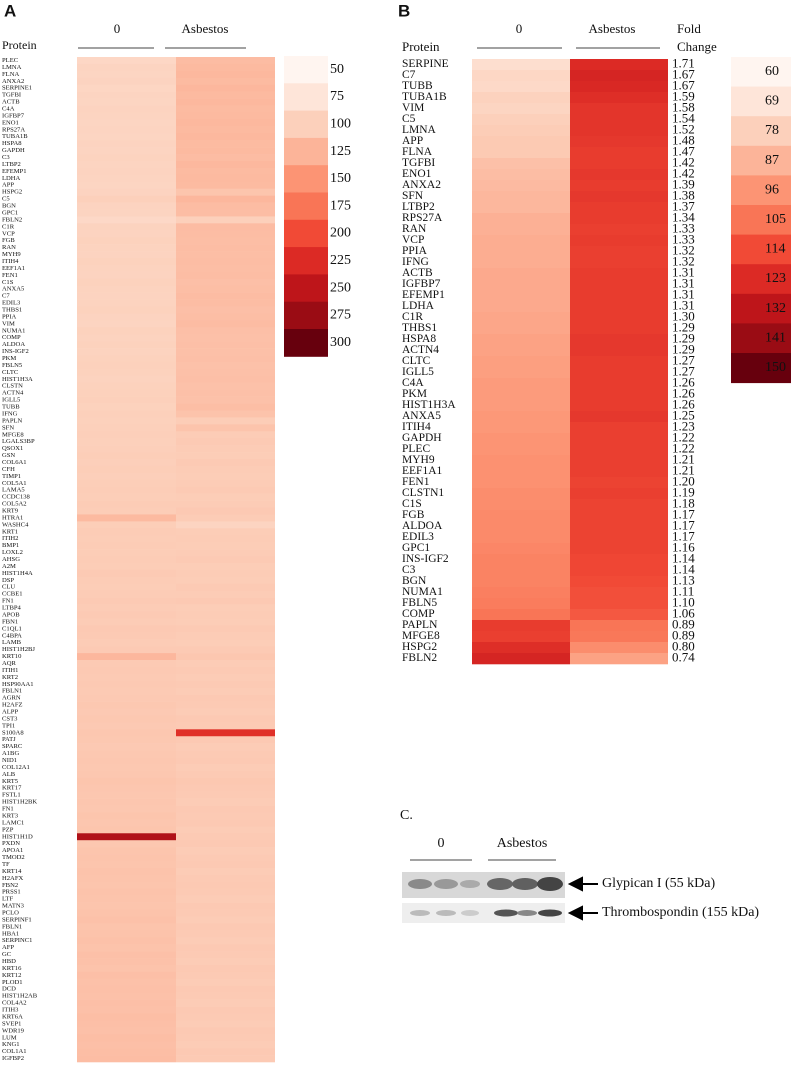 This screenshot has width=800, height=1065. What do you see at coordinates (117, 28) in the screenshot?
I see `group-label: 0` at bounding box center [117, 28].